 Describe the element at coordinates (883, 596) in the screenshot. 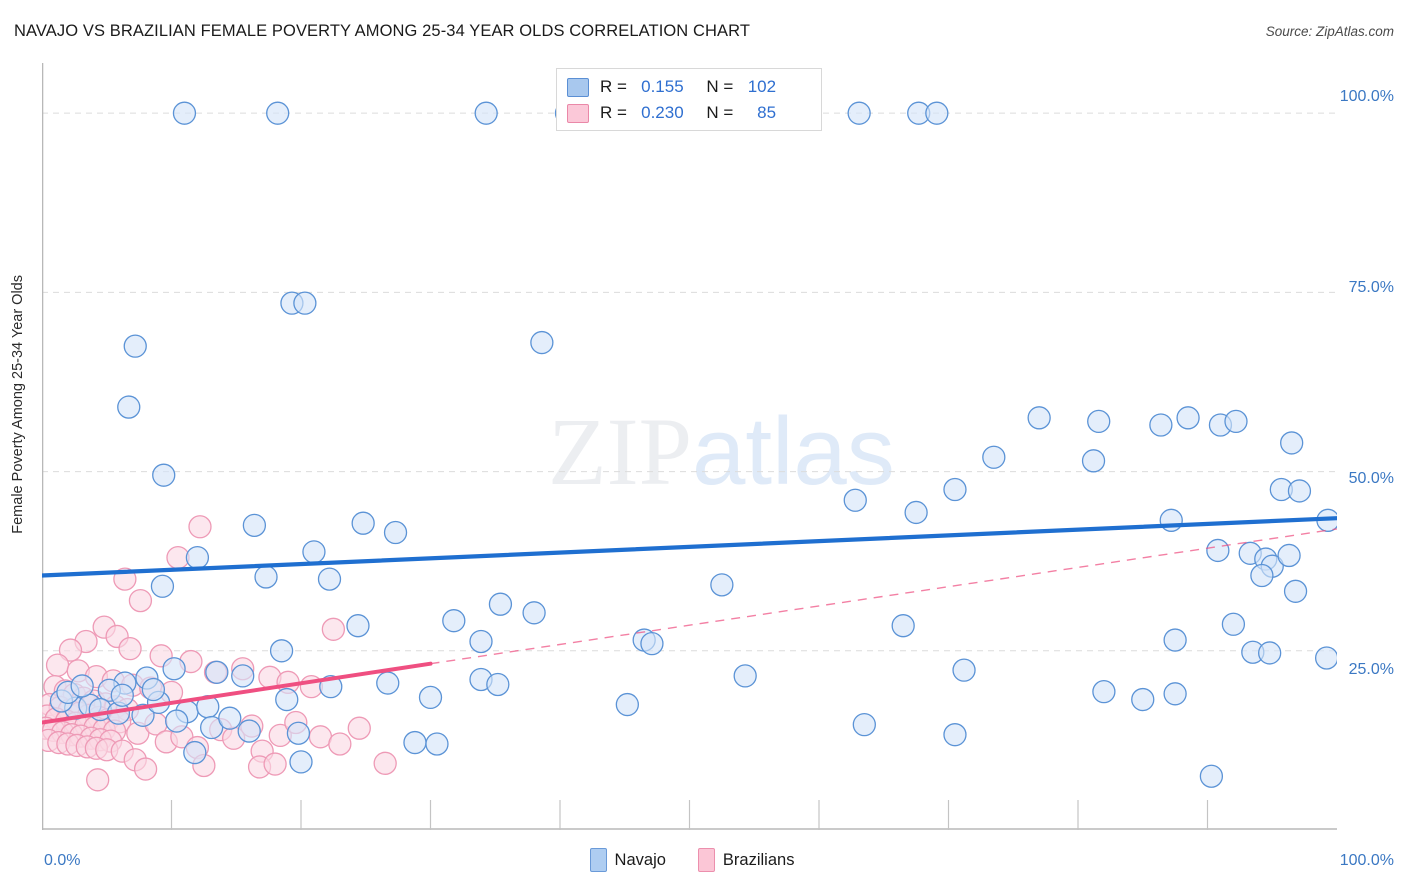

I see `brazilian-trend-dashed` at that location.